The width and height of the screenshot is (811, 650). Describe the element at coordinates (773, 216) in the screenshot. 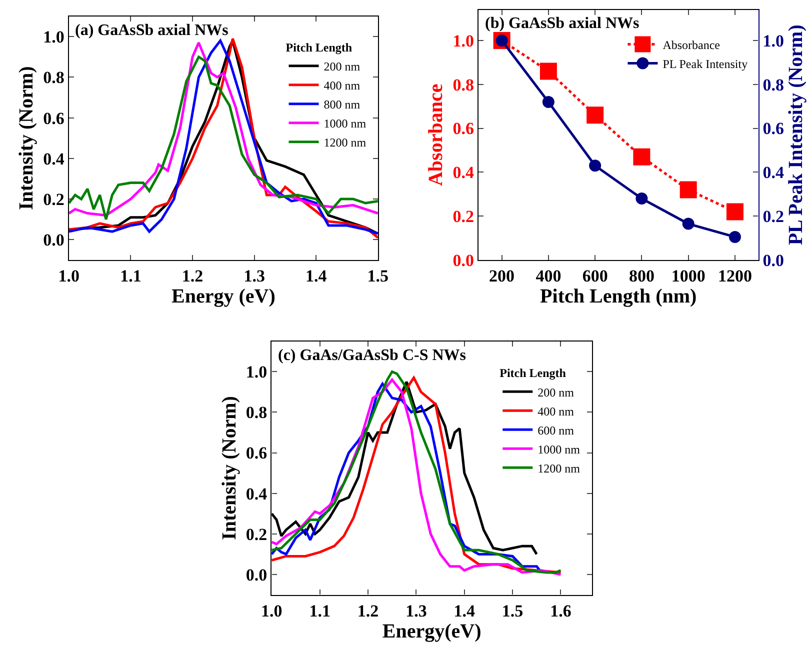

I see `y2-tick-label: 0.2` at that location.